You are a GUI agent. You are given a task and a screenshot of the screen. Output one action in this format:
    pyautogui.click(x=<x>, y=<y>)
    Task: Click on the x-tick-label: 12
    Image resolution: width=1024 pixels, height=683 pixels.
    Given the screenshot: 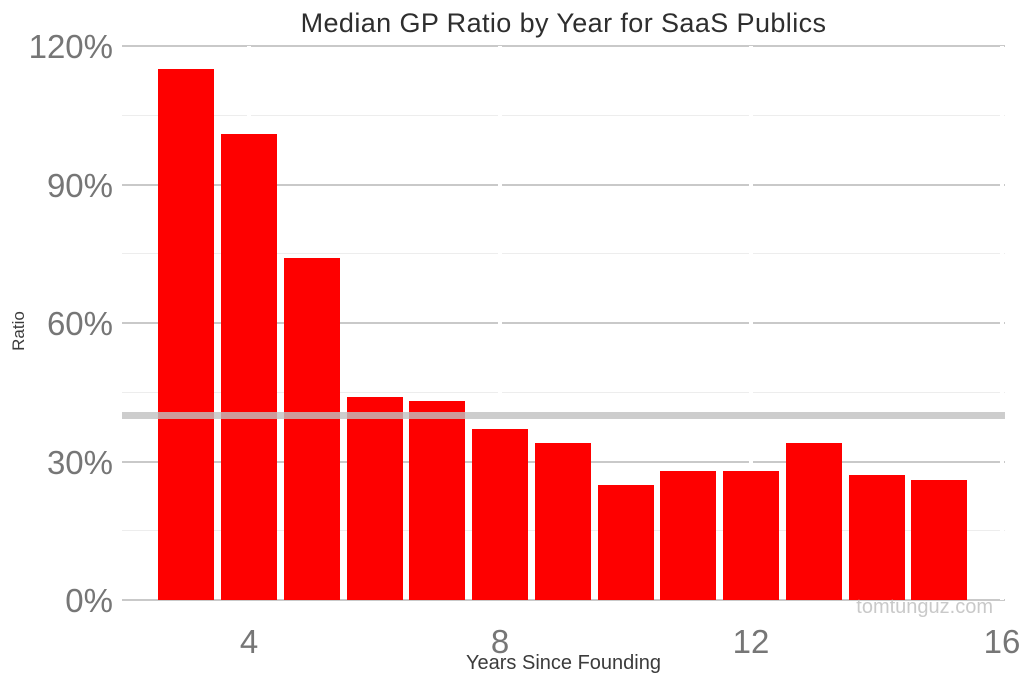 What is the action you would take?
    pyautogui.click(x=751, y=641)
    